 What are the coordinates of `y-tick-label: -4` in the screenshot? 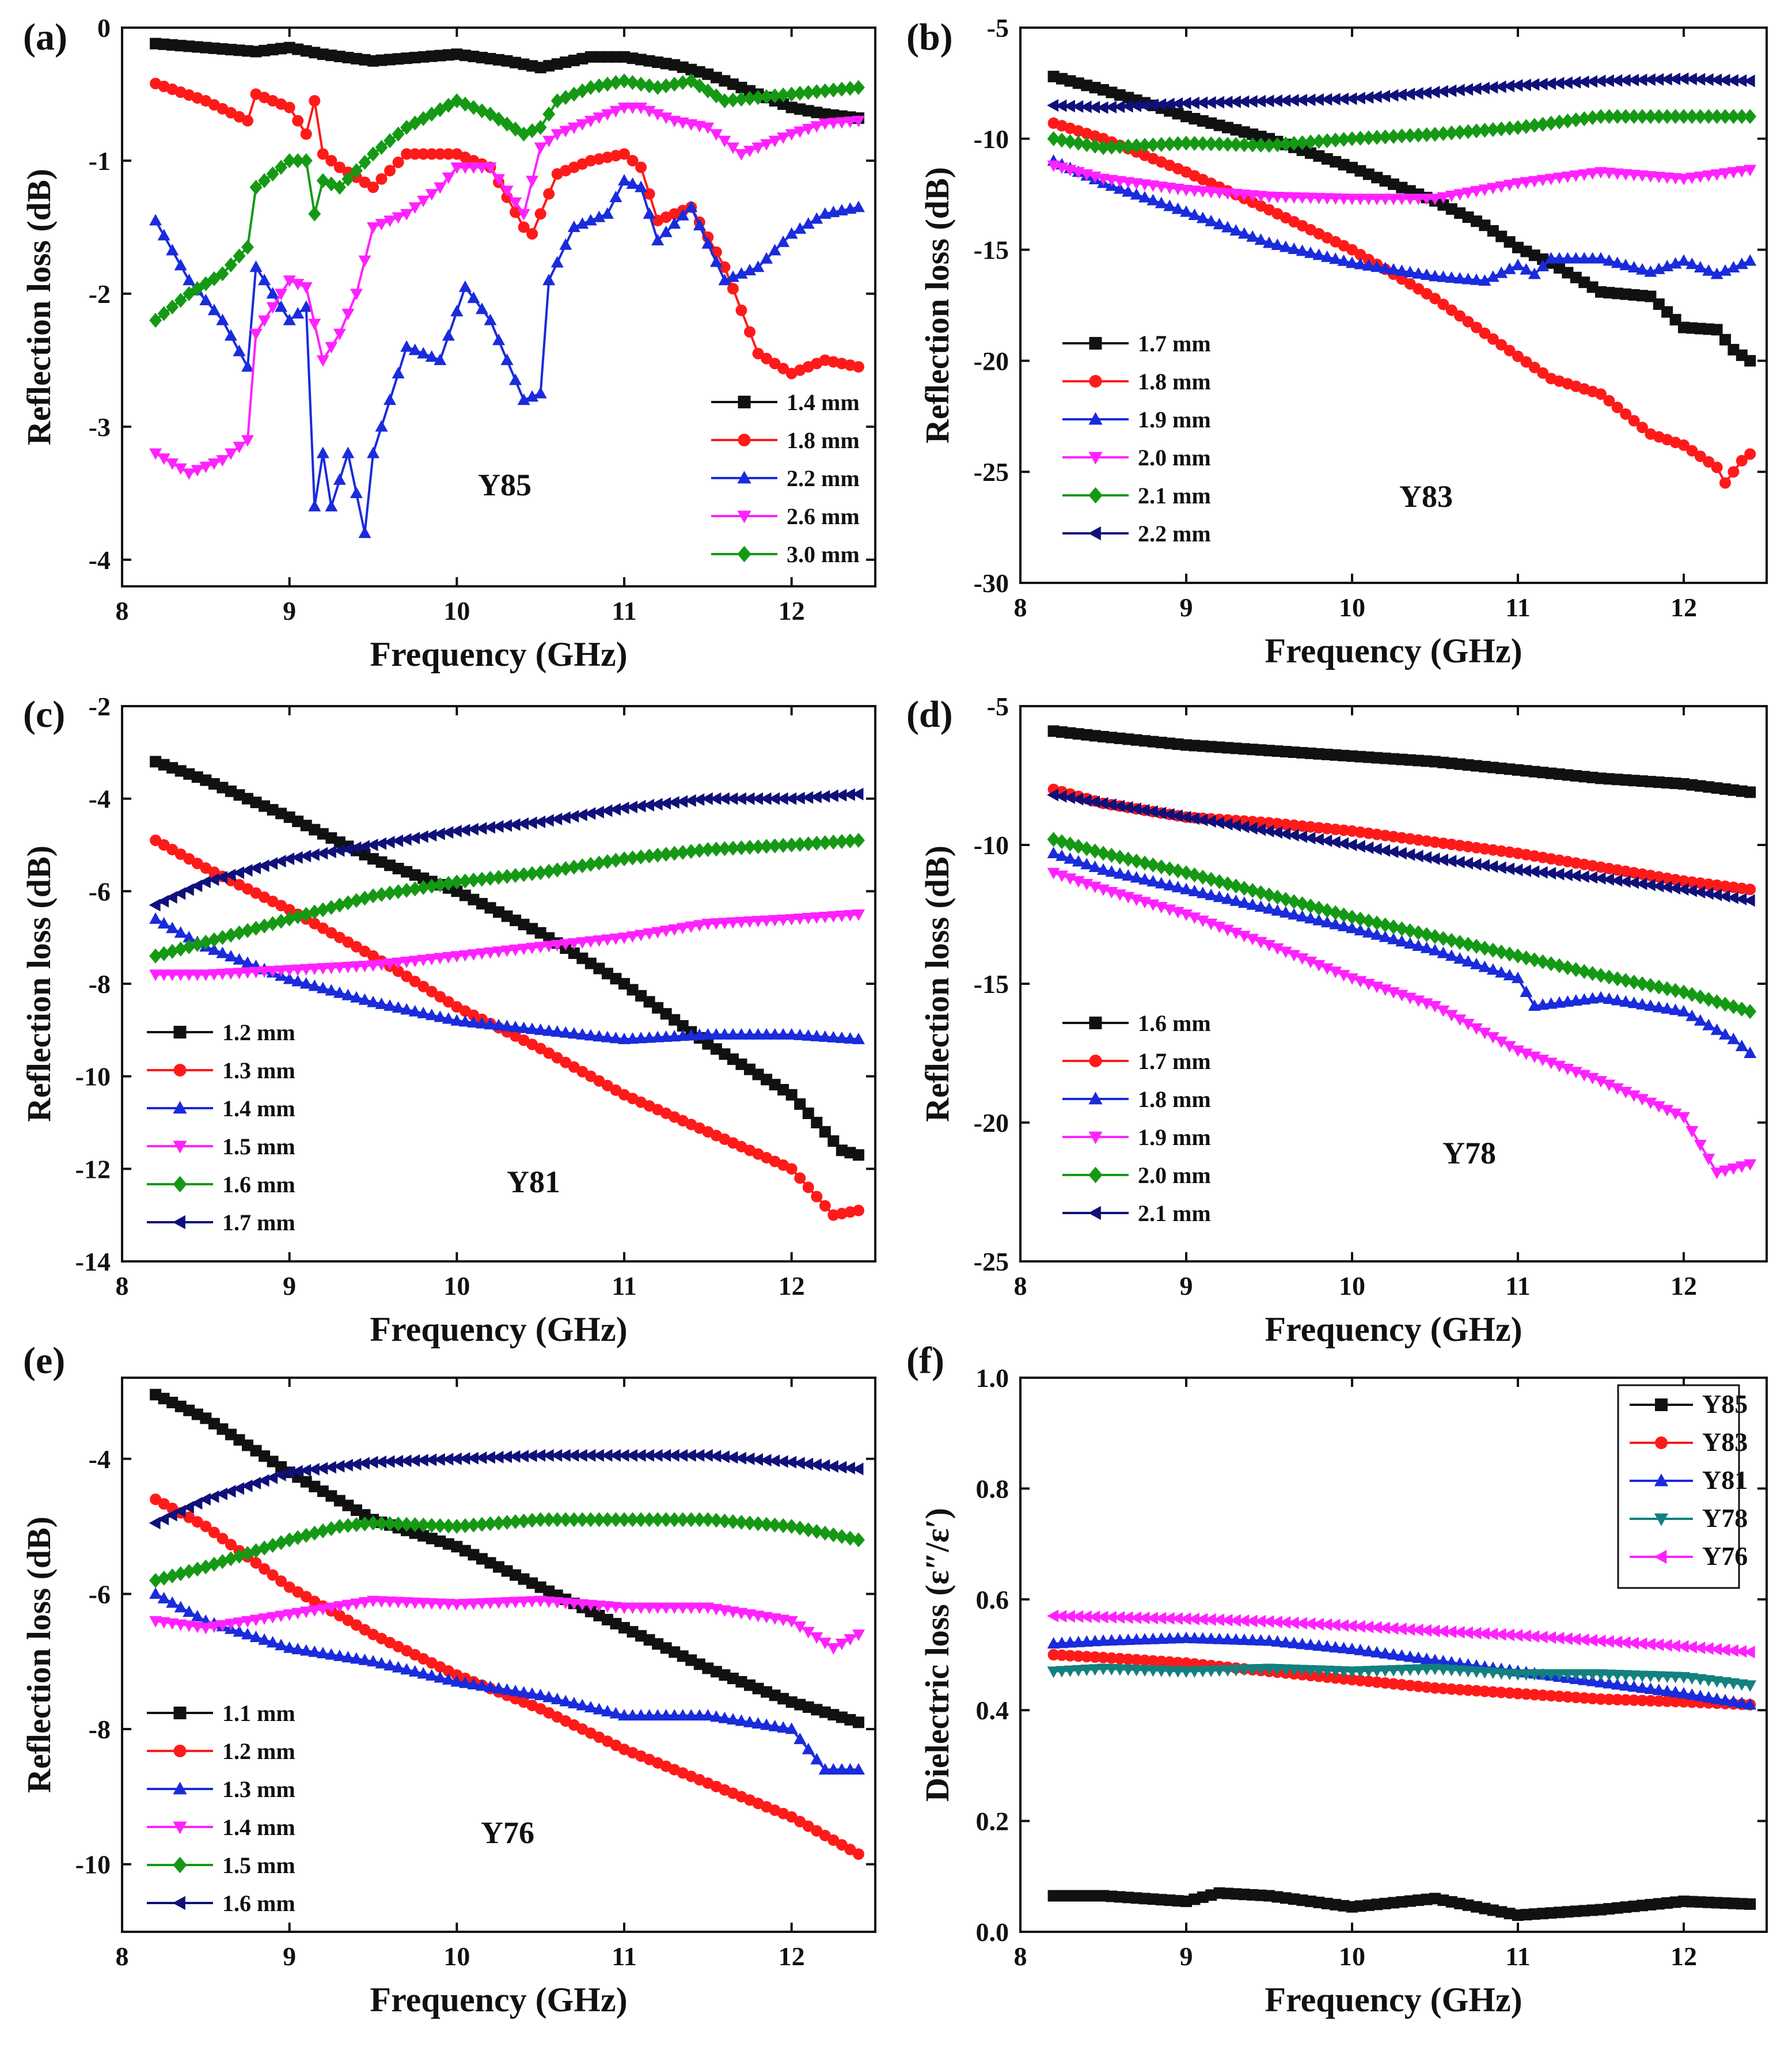 It's located at (100, 560).